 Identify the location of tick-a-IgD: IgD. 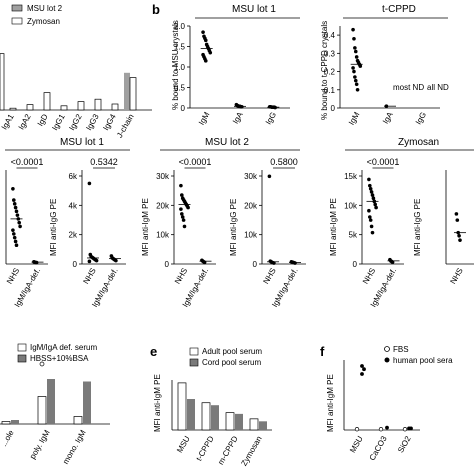
(43, 119).